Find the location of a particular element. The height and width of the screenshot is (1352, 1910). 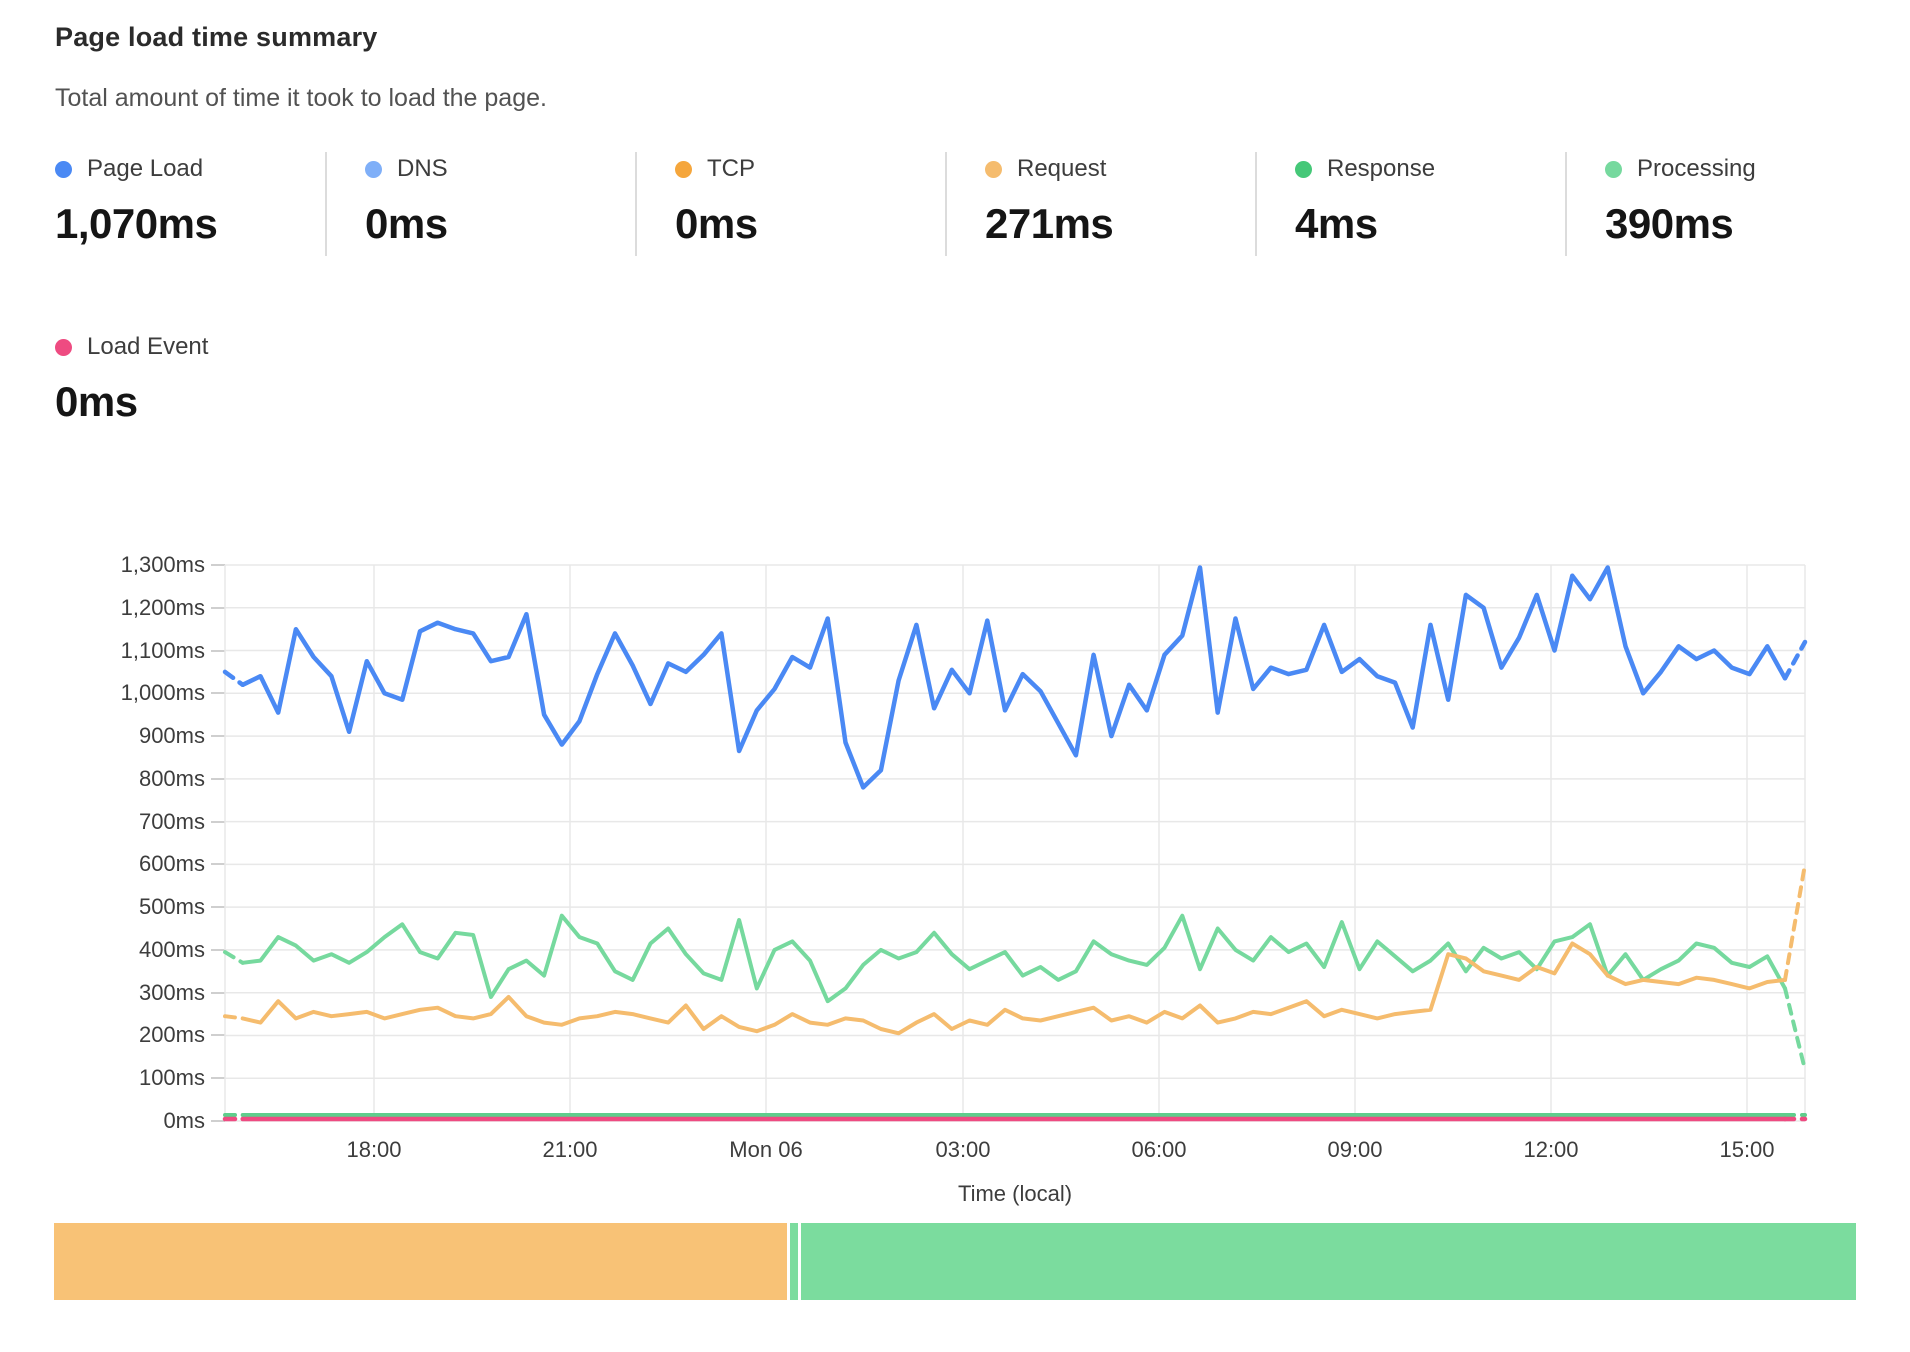

processing-dot is located at coordinates (1613, 169).